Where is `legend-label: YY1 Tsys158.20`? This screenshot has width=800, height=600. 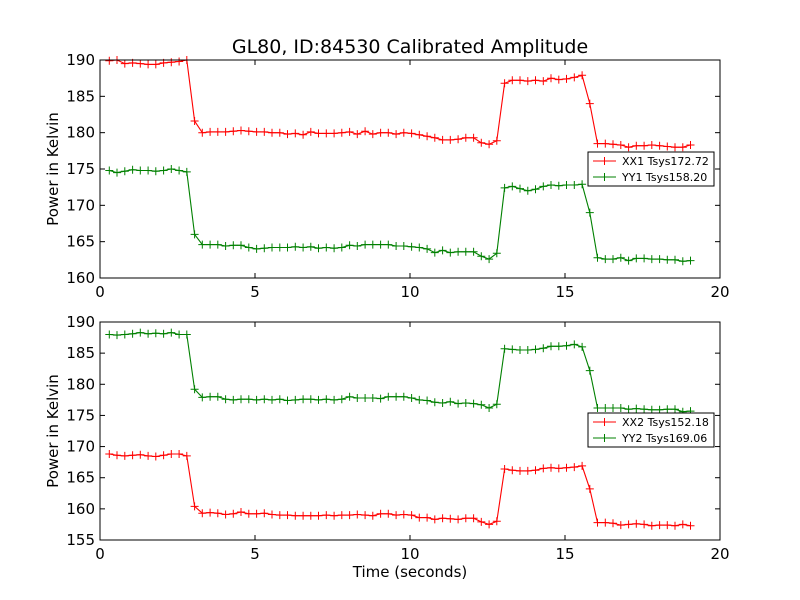
legend-label: YY1 Tsys158.20 is located at coordinates (664, 177).